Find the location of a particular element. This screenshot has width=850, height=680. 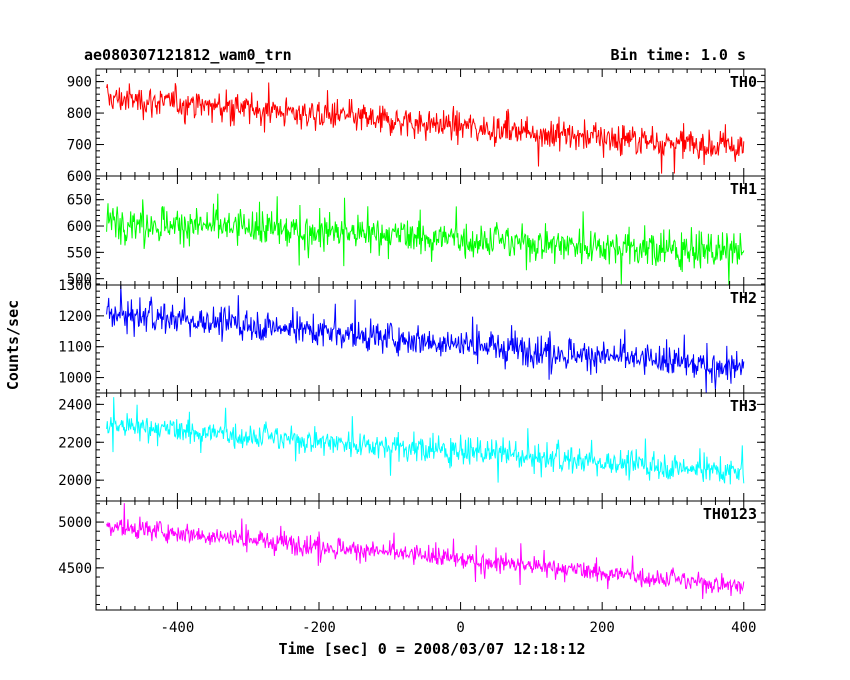

x-tick-label: 200 is located at coordinates (602, 628).